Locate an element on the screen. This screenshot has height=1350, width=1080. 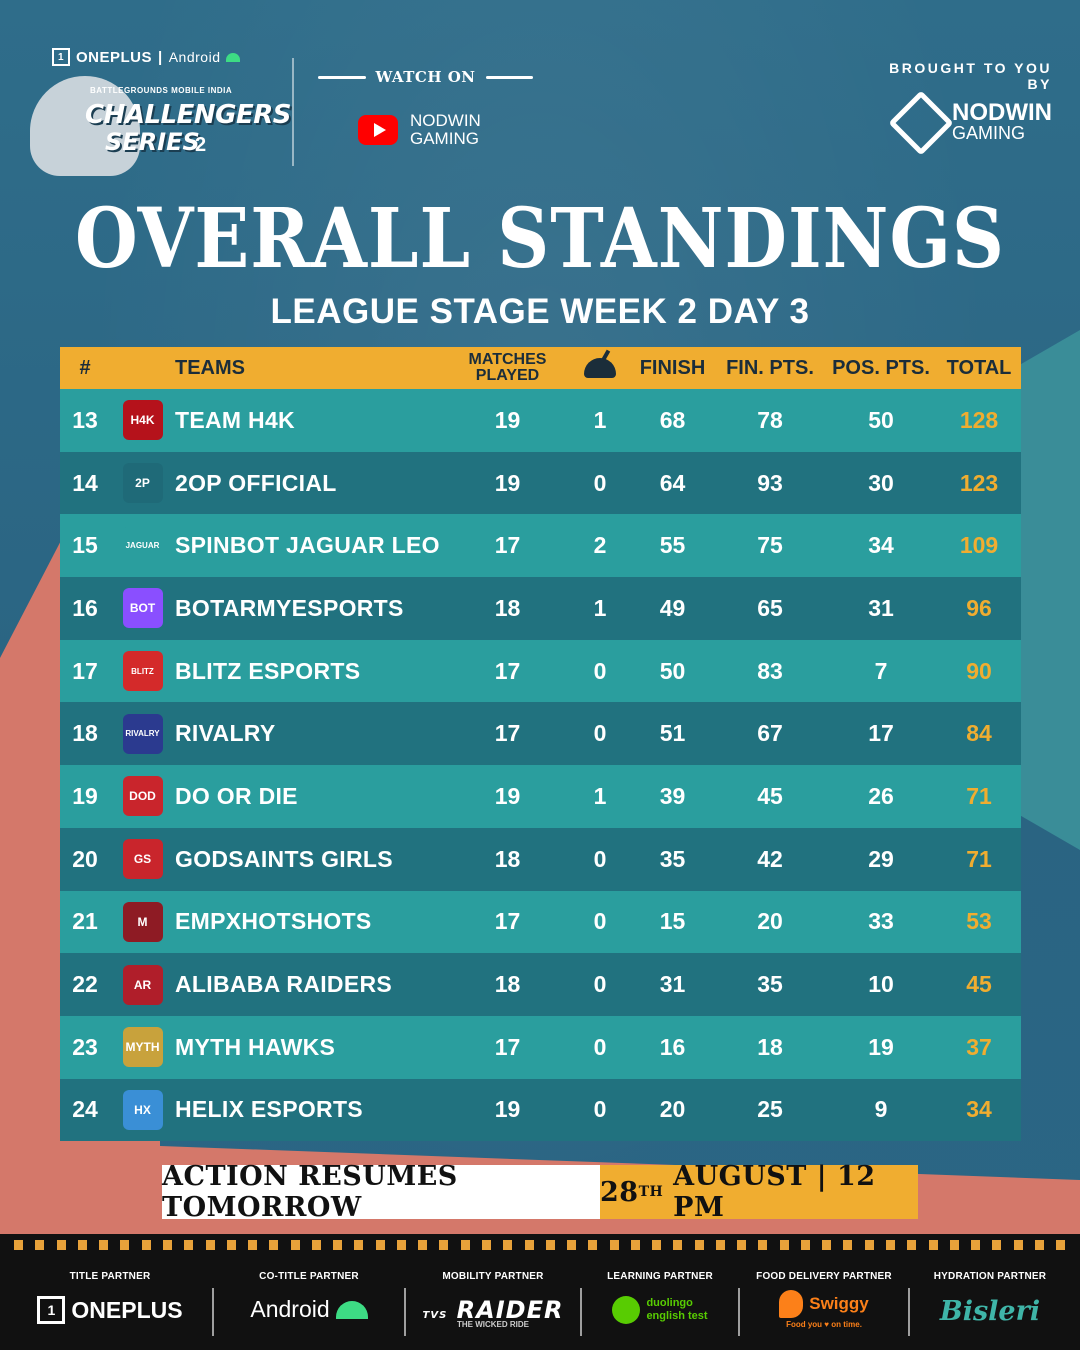
youtube-channel-link: NODWIN GAMING is located at coordinates (425, 130).